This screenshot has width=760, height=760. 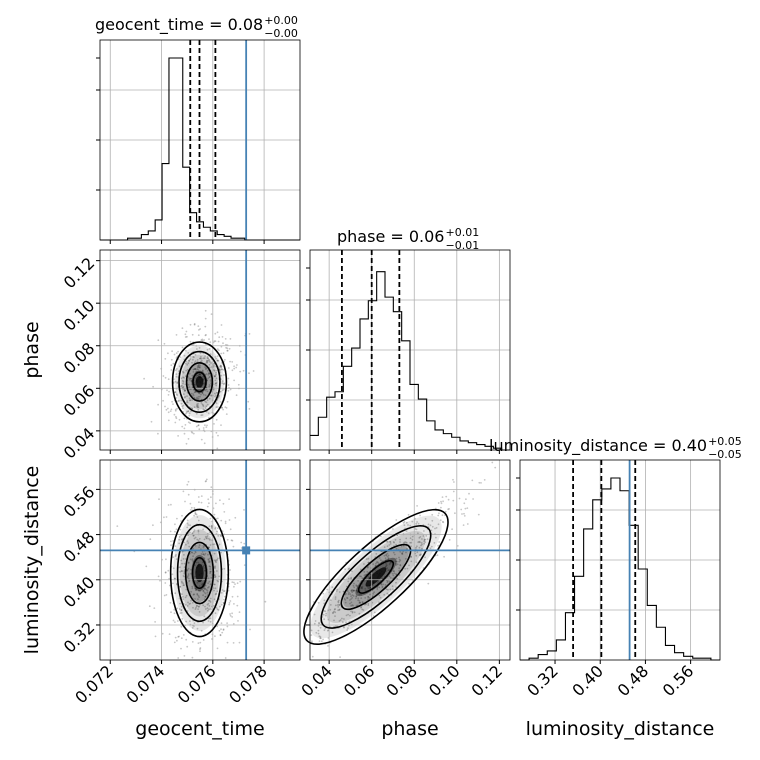 What do you see at coordinates (199, 573) in the screenshot?
I see `contour-line` at bounding box center [199, 573].